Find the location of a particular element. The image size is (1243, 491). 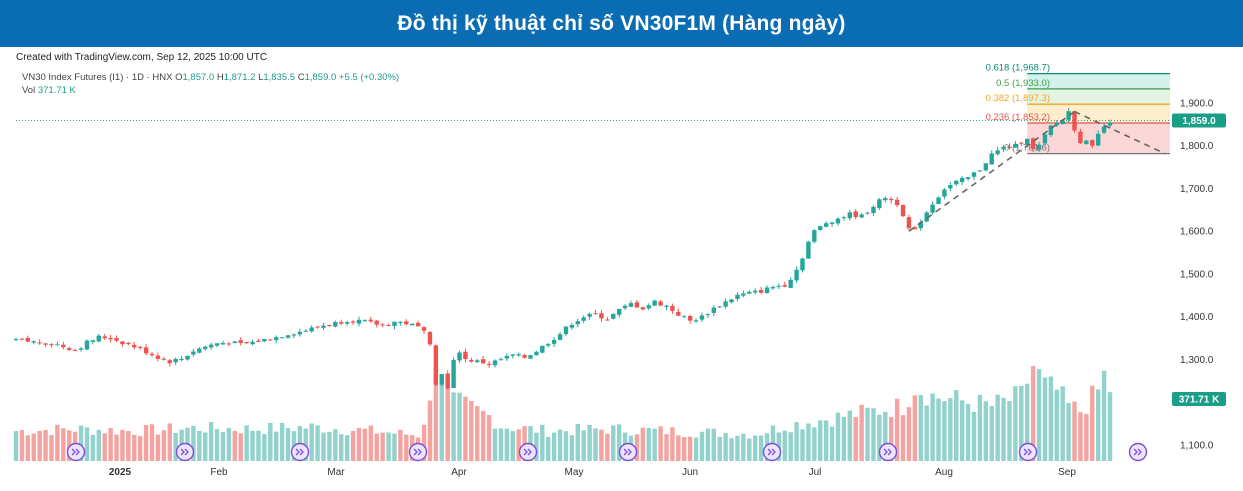

y-tick-label: 1,700.0 is located at coordinates (1197, 189).